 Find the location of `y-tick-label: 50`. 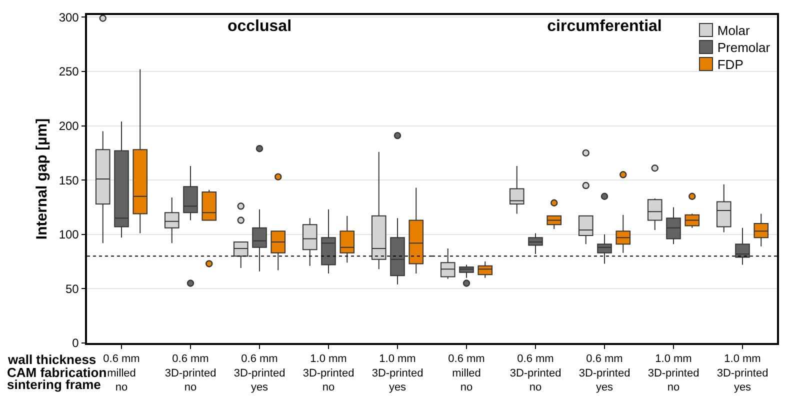

y-tick-label: 50 is located at coordinates (72, 289).